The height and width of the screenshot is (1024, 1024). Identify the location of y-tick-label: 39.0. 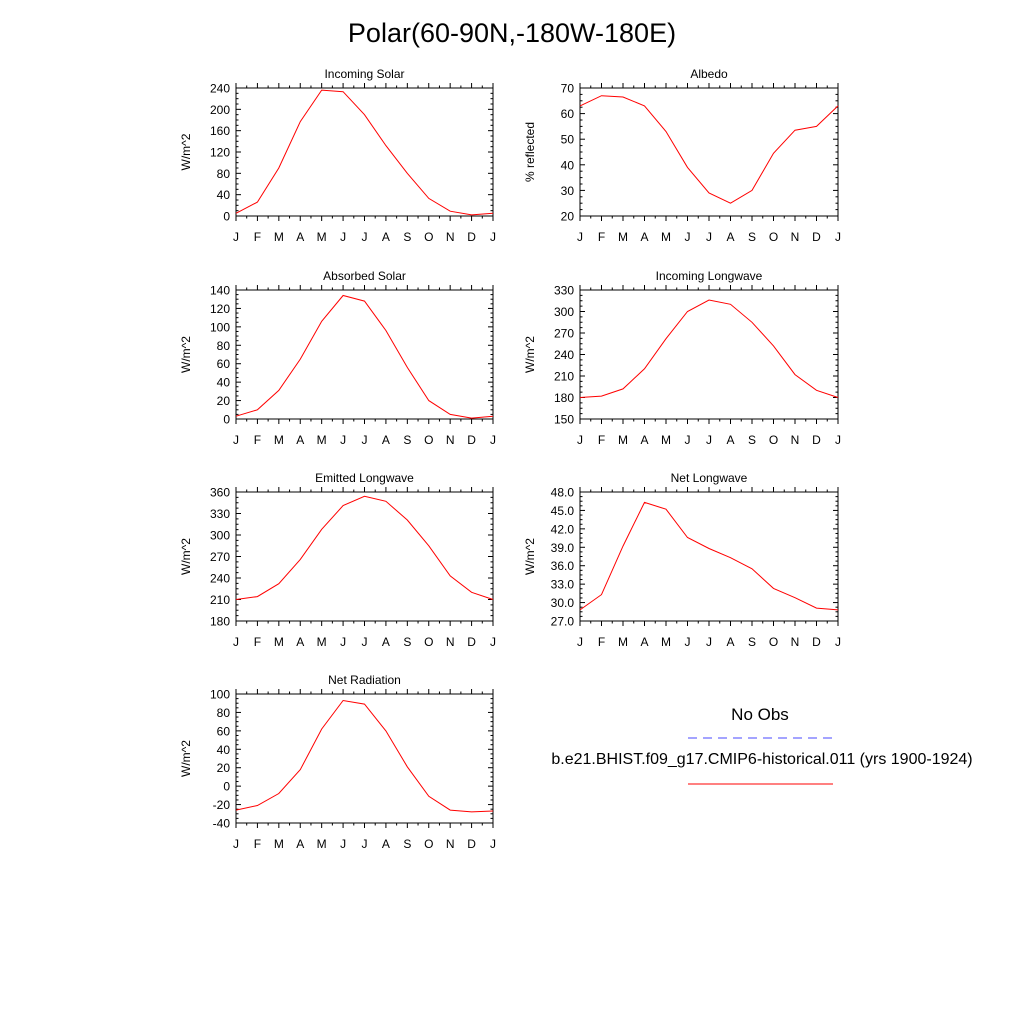
(563, 548).